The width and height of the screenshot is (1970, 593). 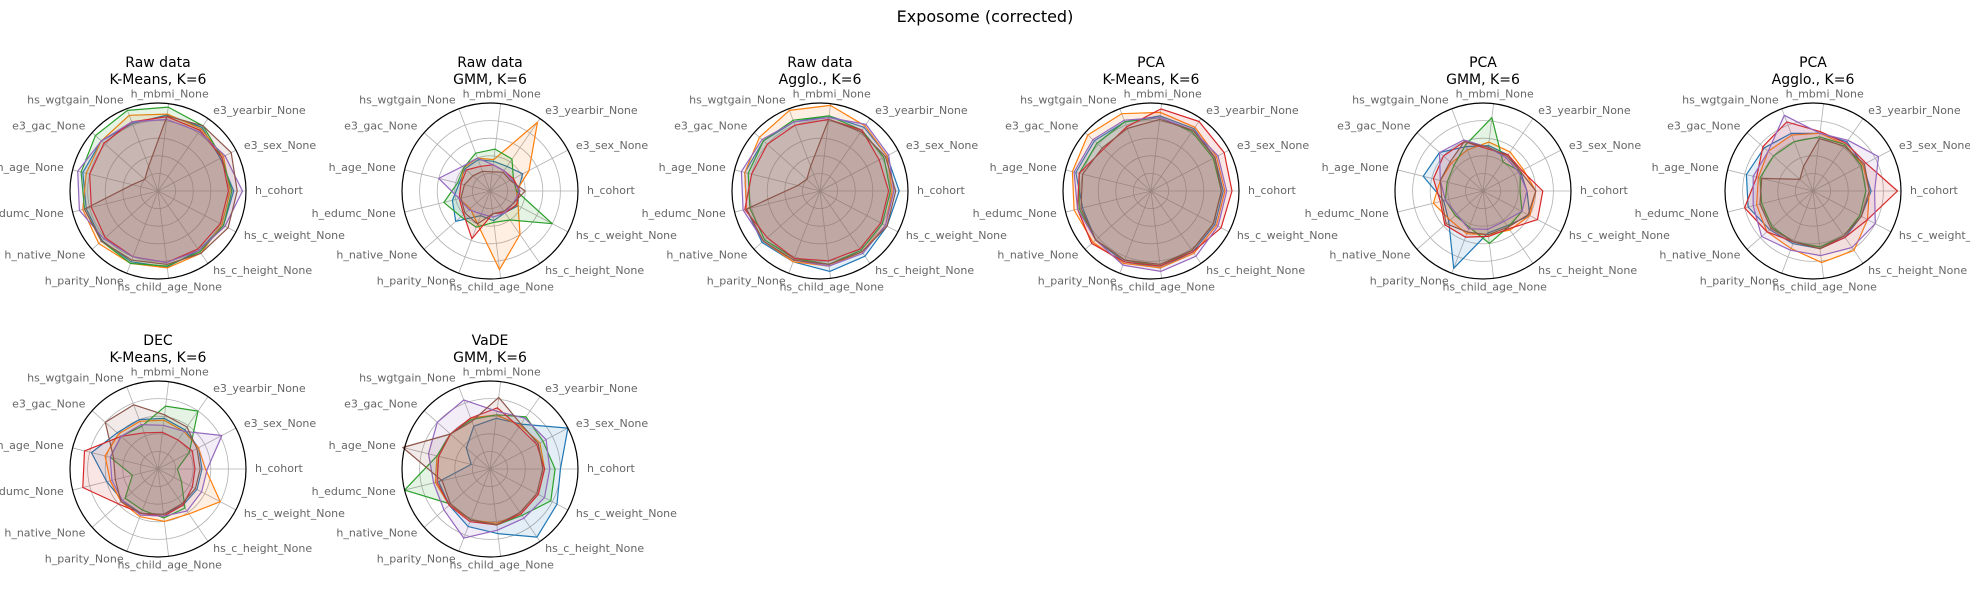 What do you see at coordinates (1023, 167) in the screenshot?
I see `axis-label: h_age_None` at bounding box center [1023, 167].